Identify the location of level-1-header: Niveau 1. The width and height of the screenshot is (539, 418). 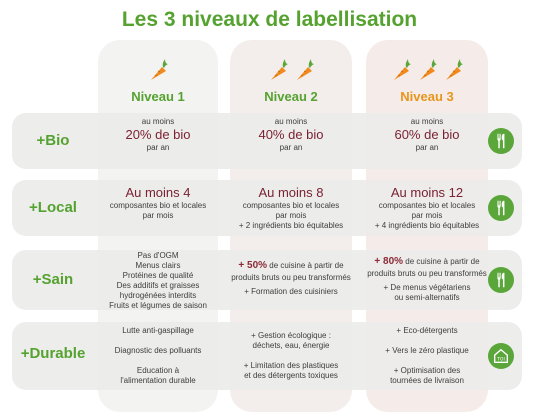
(158, 81).